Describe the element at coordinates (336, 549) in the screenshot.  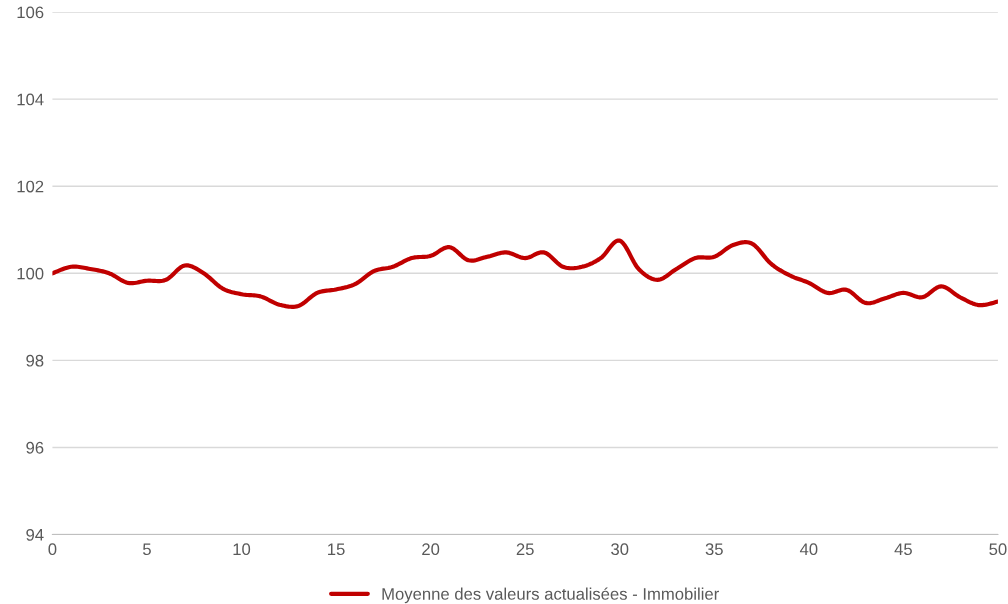
I see `x-tick-label: 15` at that location.